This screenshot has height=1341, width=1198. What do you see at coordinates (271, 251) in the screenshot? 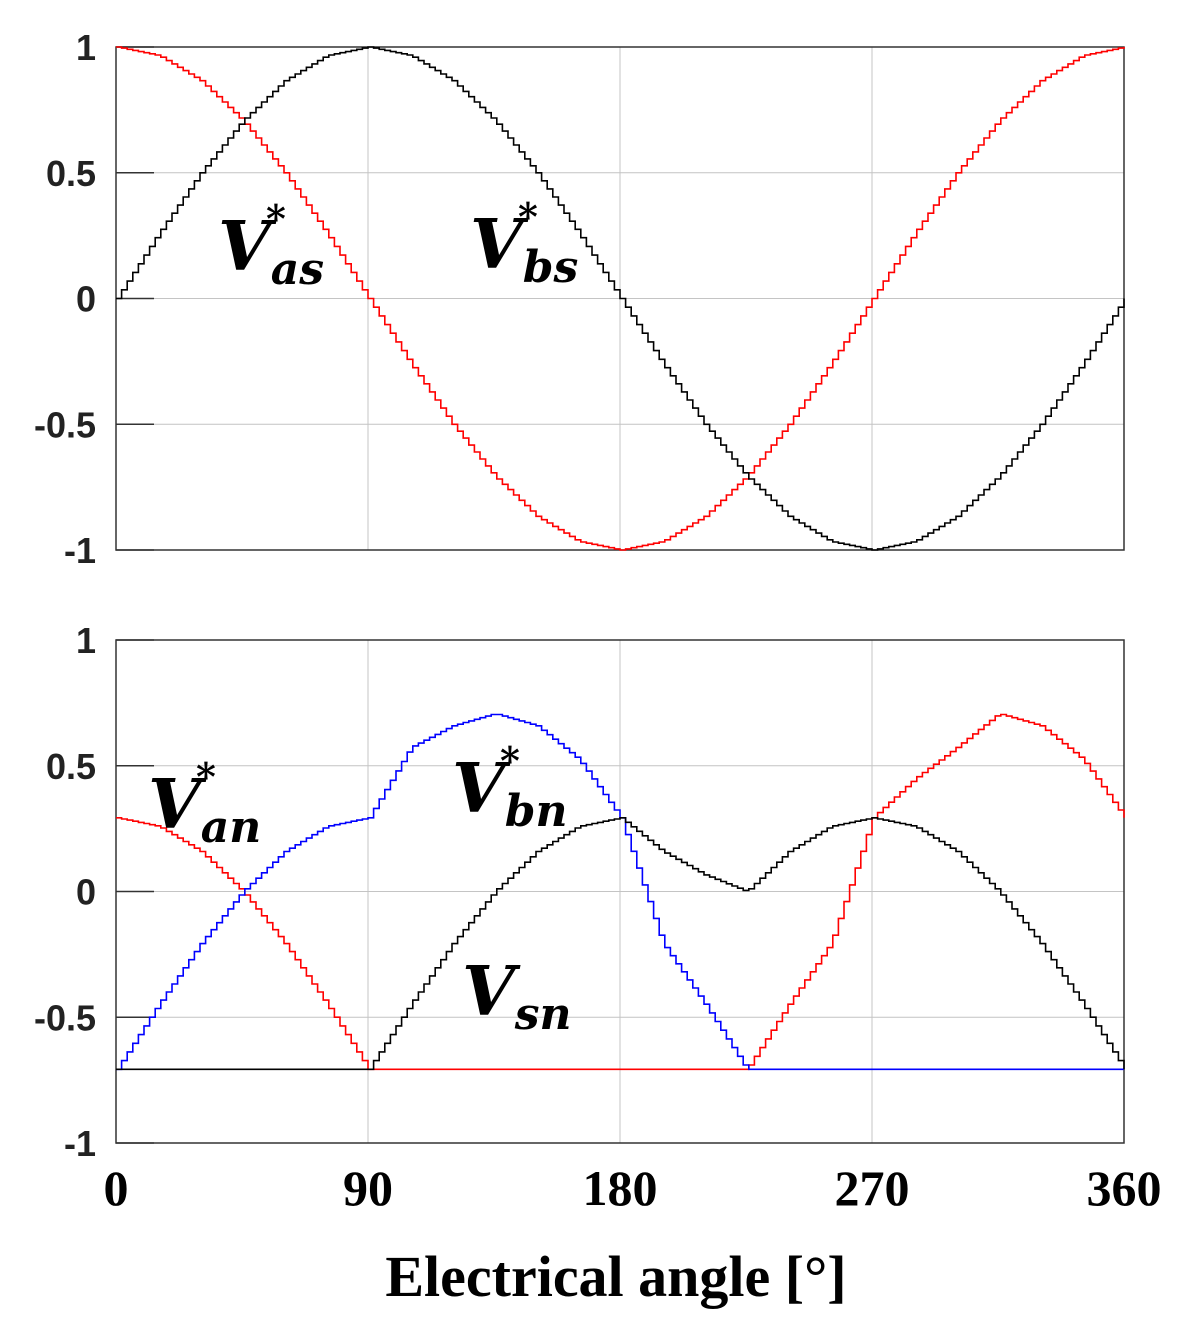
I see `series-annotation: Vas` at bounding box center [271, 251].